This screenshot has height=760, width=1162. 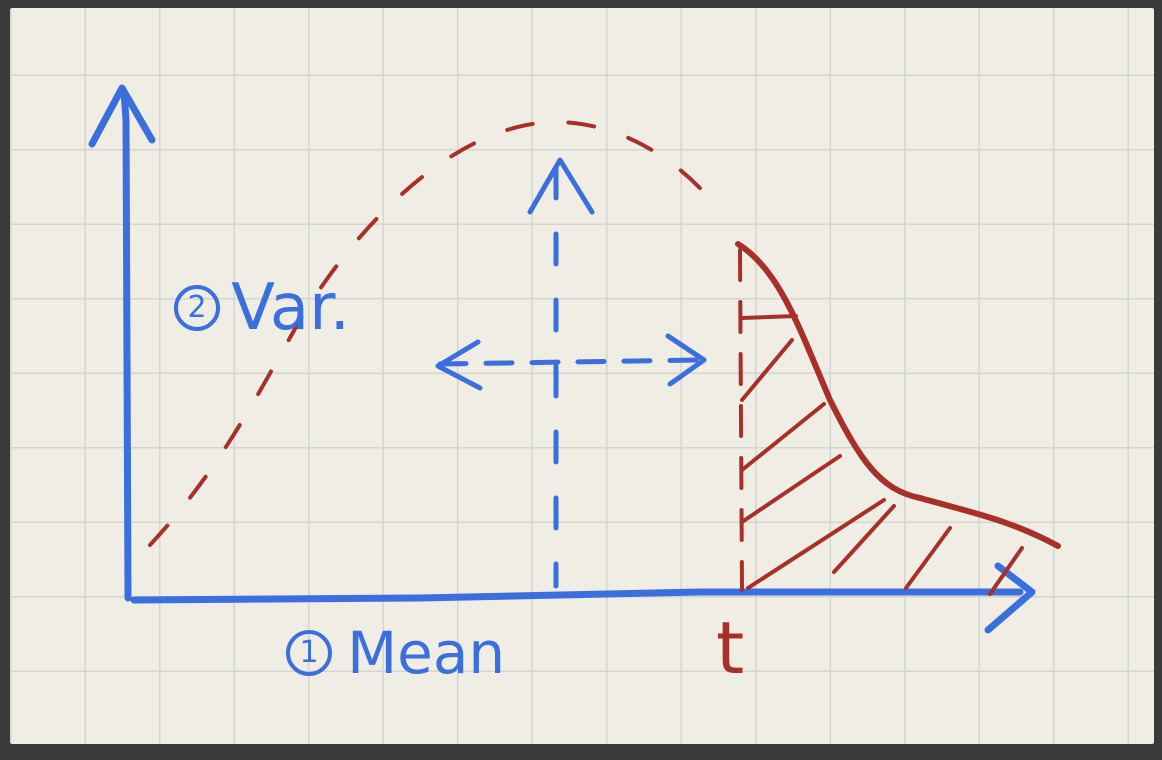 I want to click on x-axis, so click(x=577, y=596).